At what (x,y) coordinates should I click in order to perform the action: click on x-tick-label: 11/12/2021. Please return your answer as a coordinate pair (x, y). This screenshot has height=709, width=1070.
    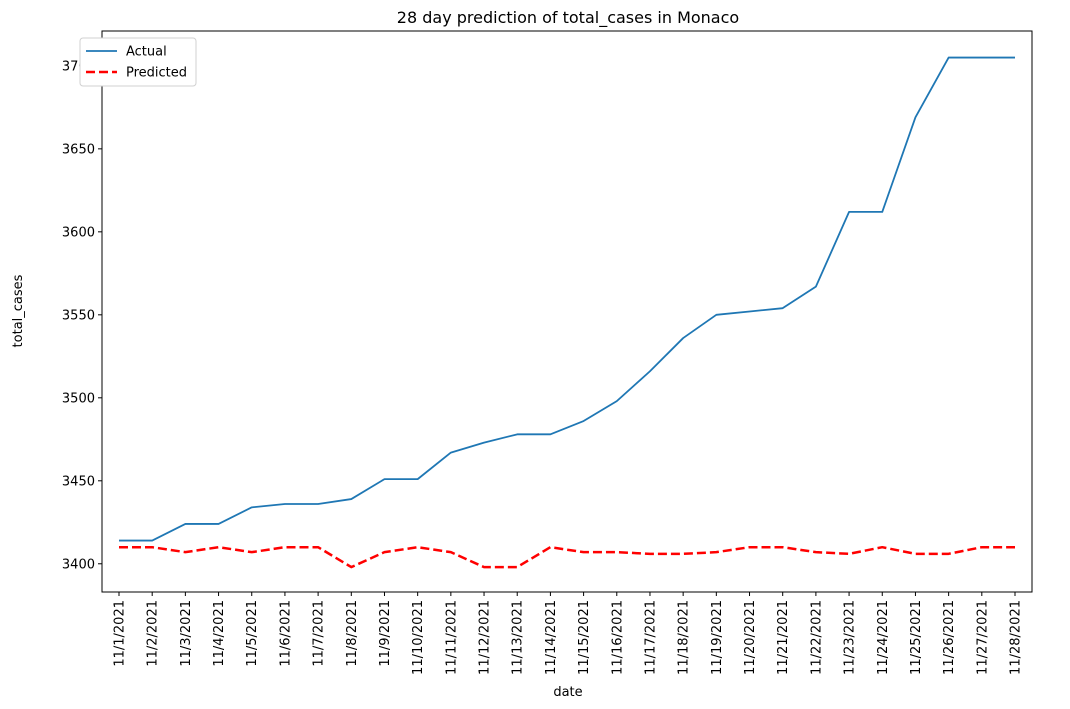
    Looking at the image, I should click on (485, 637).